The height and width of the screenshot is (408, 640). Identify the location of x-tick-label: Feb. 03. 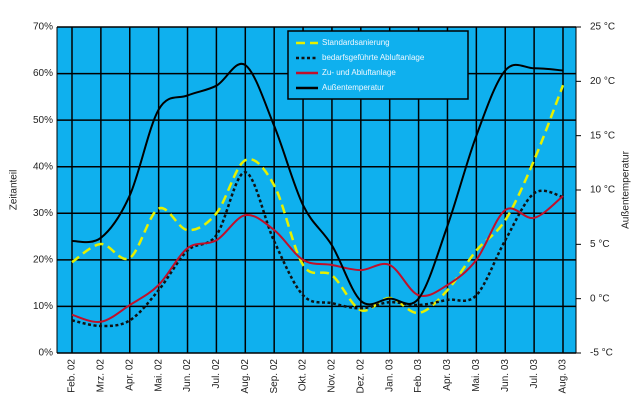
(418, 376).